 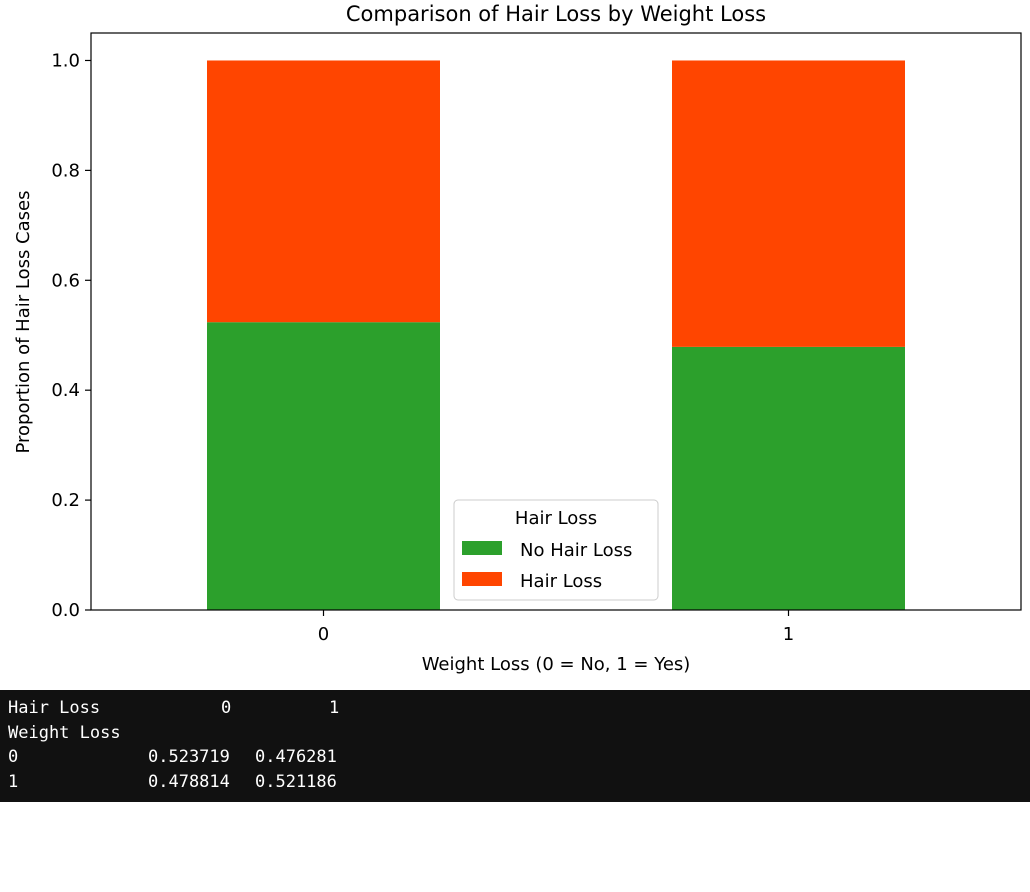 I want to click on console-data-row: 0 0.523719 0.476281, so click(x=515, y=757).